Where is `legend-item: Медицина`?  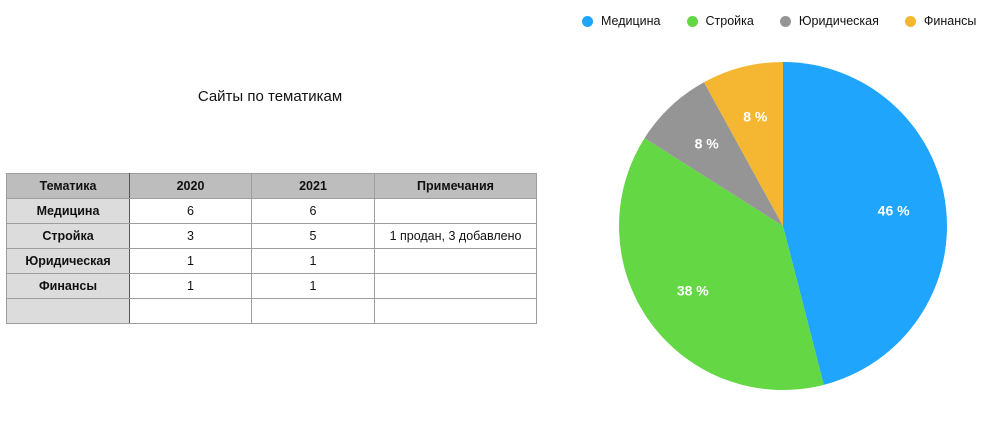
legend-item: Медицина is located at coordinates (621, 21).